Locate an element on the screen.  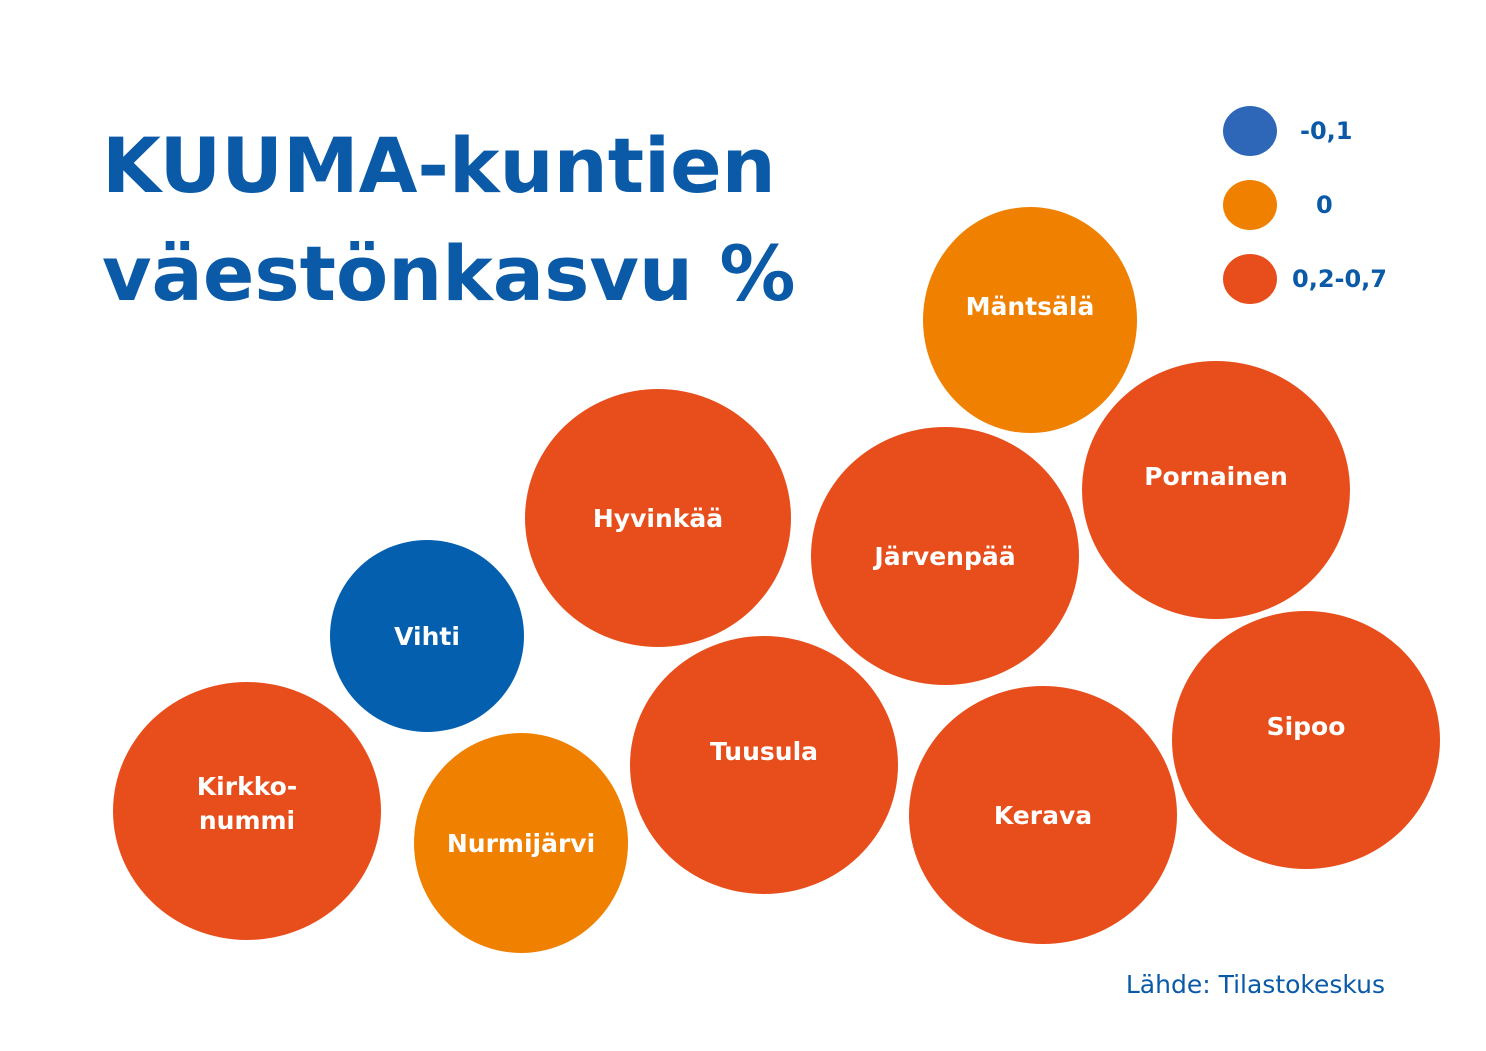
bubble-circle-nurmijarvi is located at coordinates (521, 843).